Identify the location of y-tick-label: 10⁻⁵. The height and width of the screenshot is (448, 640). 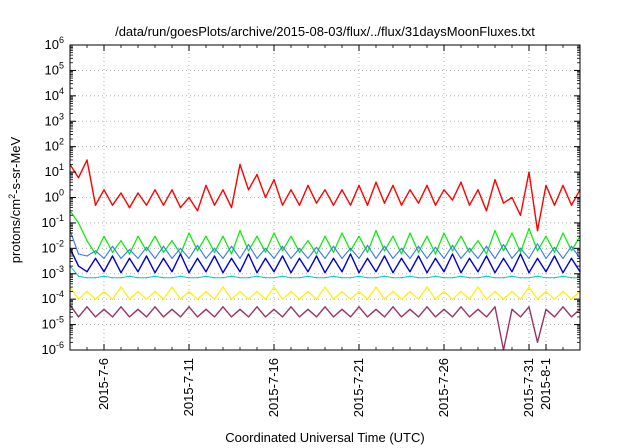
(53, 323).